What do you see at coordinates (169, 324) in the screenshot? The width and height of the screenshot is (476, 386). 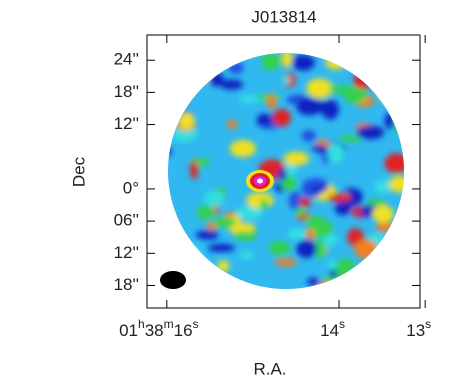 I see `x-tick-label-part: m` at bounding box center [169, 324].